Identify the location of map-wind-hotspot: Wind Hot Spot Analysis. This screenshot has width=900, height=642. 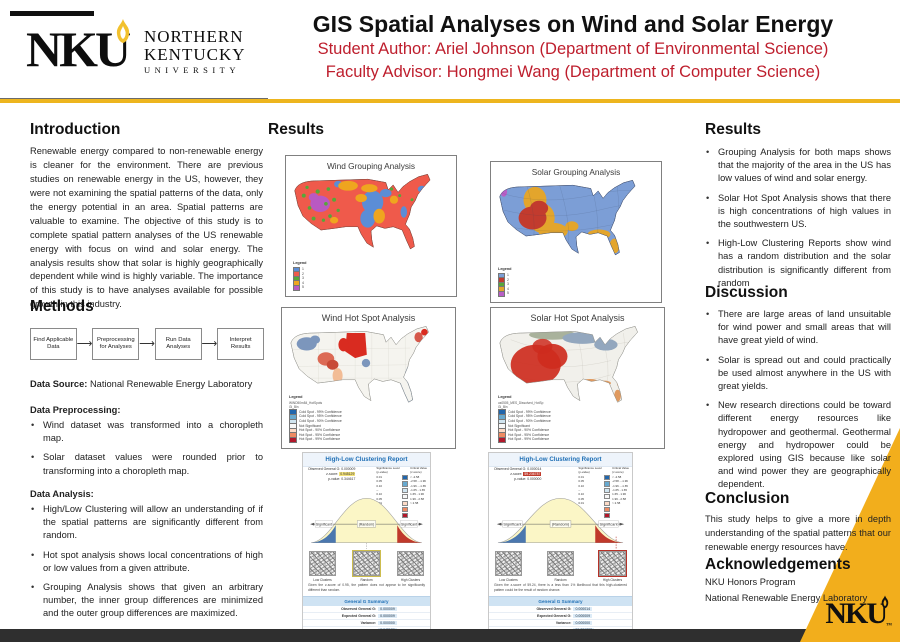
(368, 378).